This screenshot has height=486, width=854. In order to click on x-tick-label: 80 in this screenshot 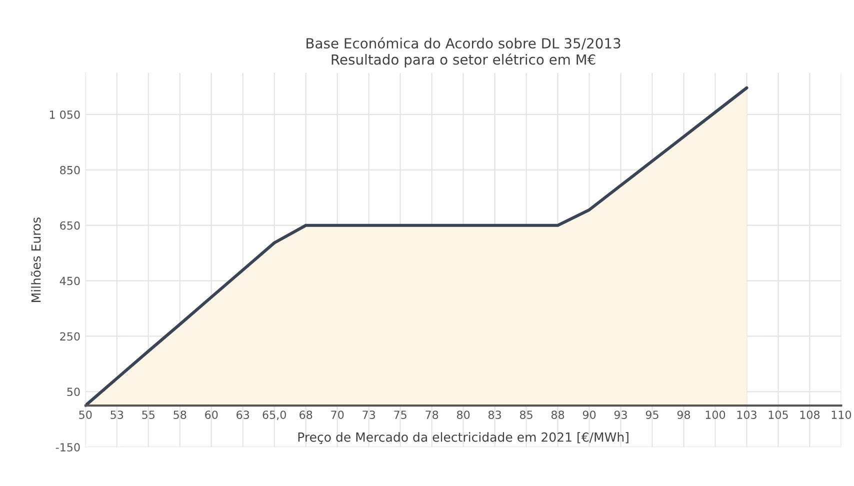, I will do `click(463, 414)`.